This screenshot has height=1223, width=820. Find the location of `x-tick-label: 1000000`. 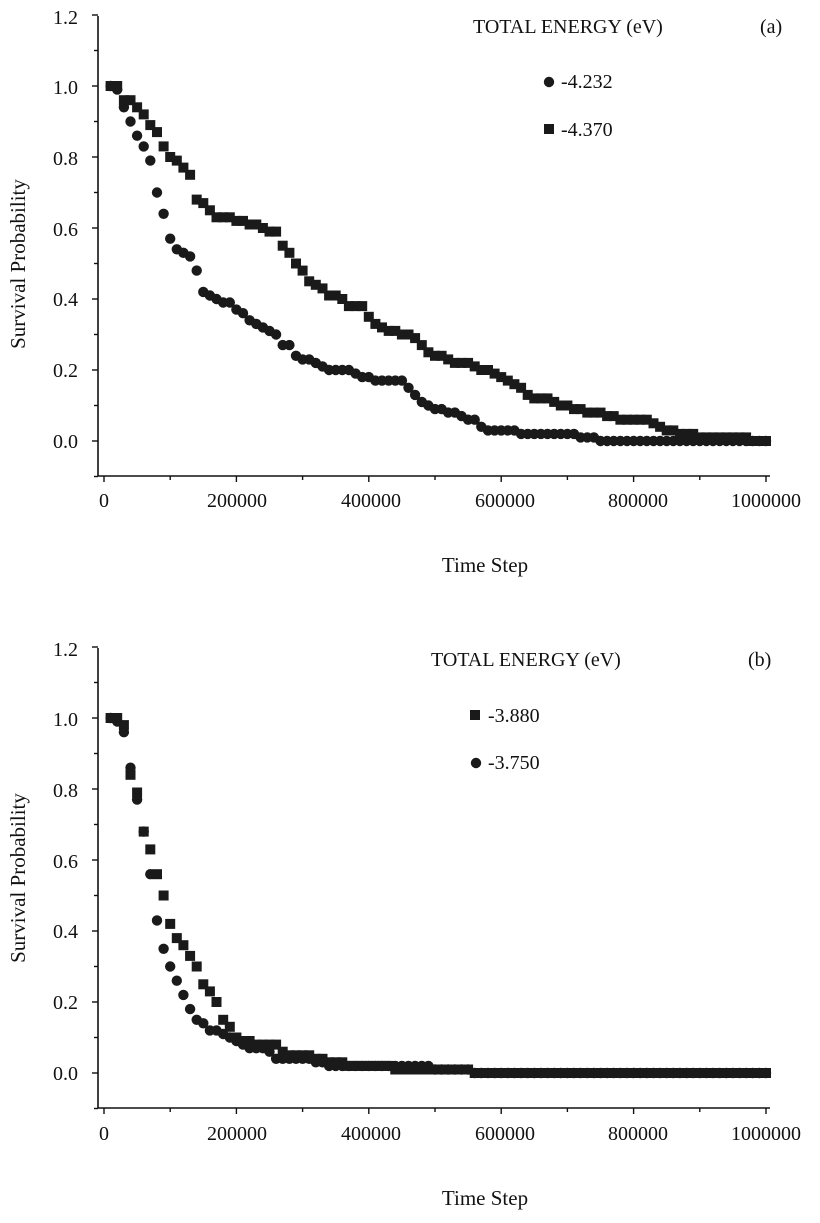

x-tick-label: 1000000 is located at coordinates (766, 1134).